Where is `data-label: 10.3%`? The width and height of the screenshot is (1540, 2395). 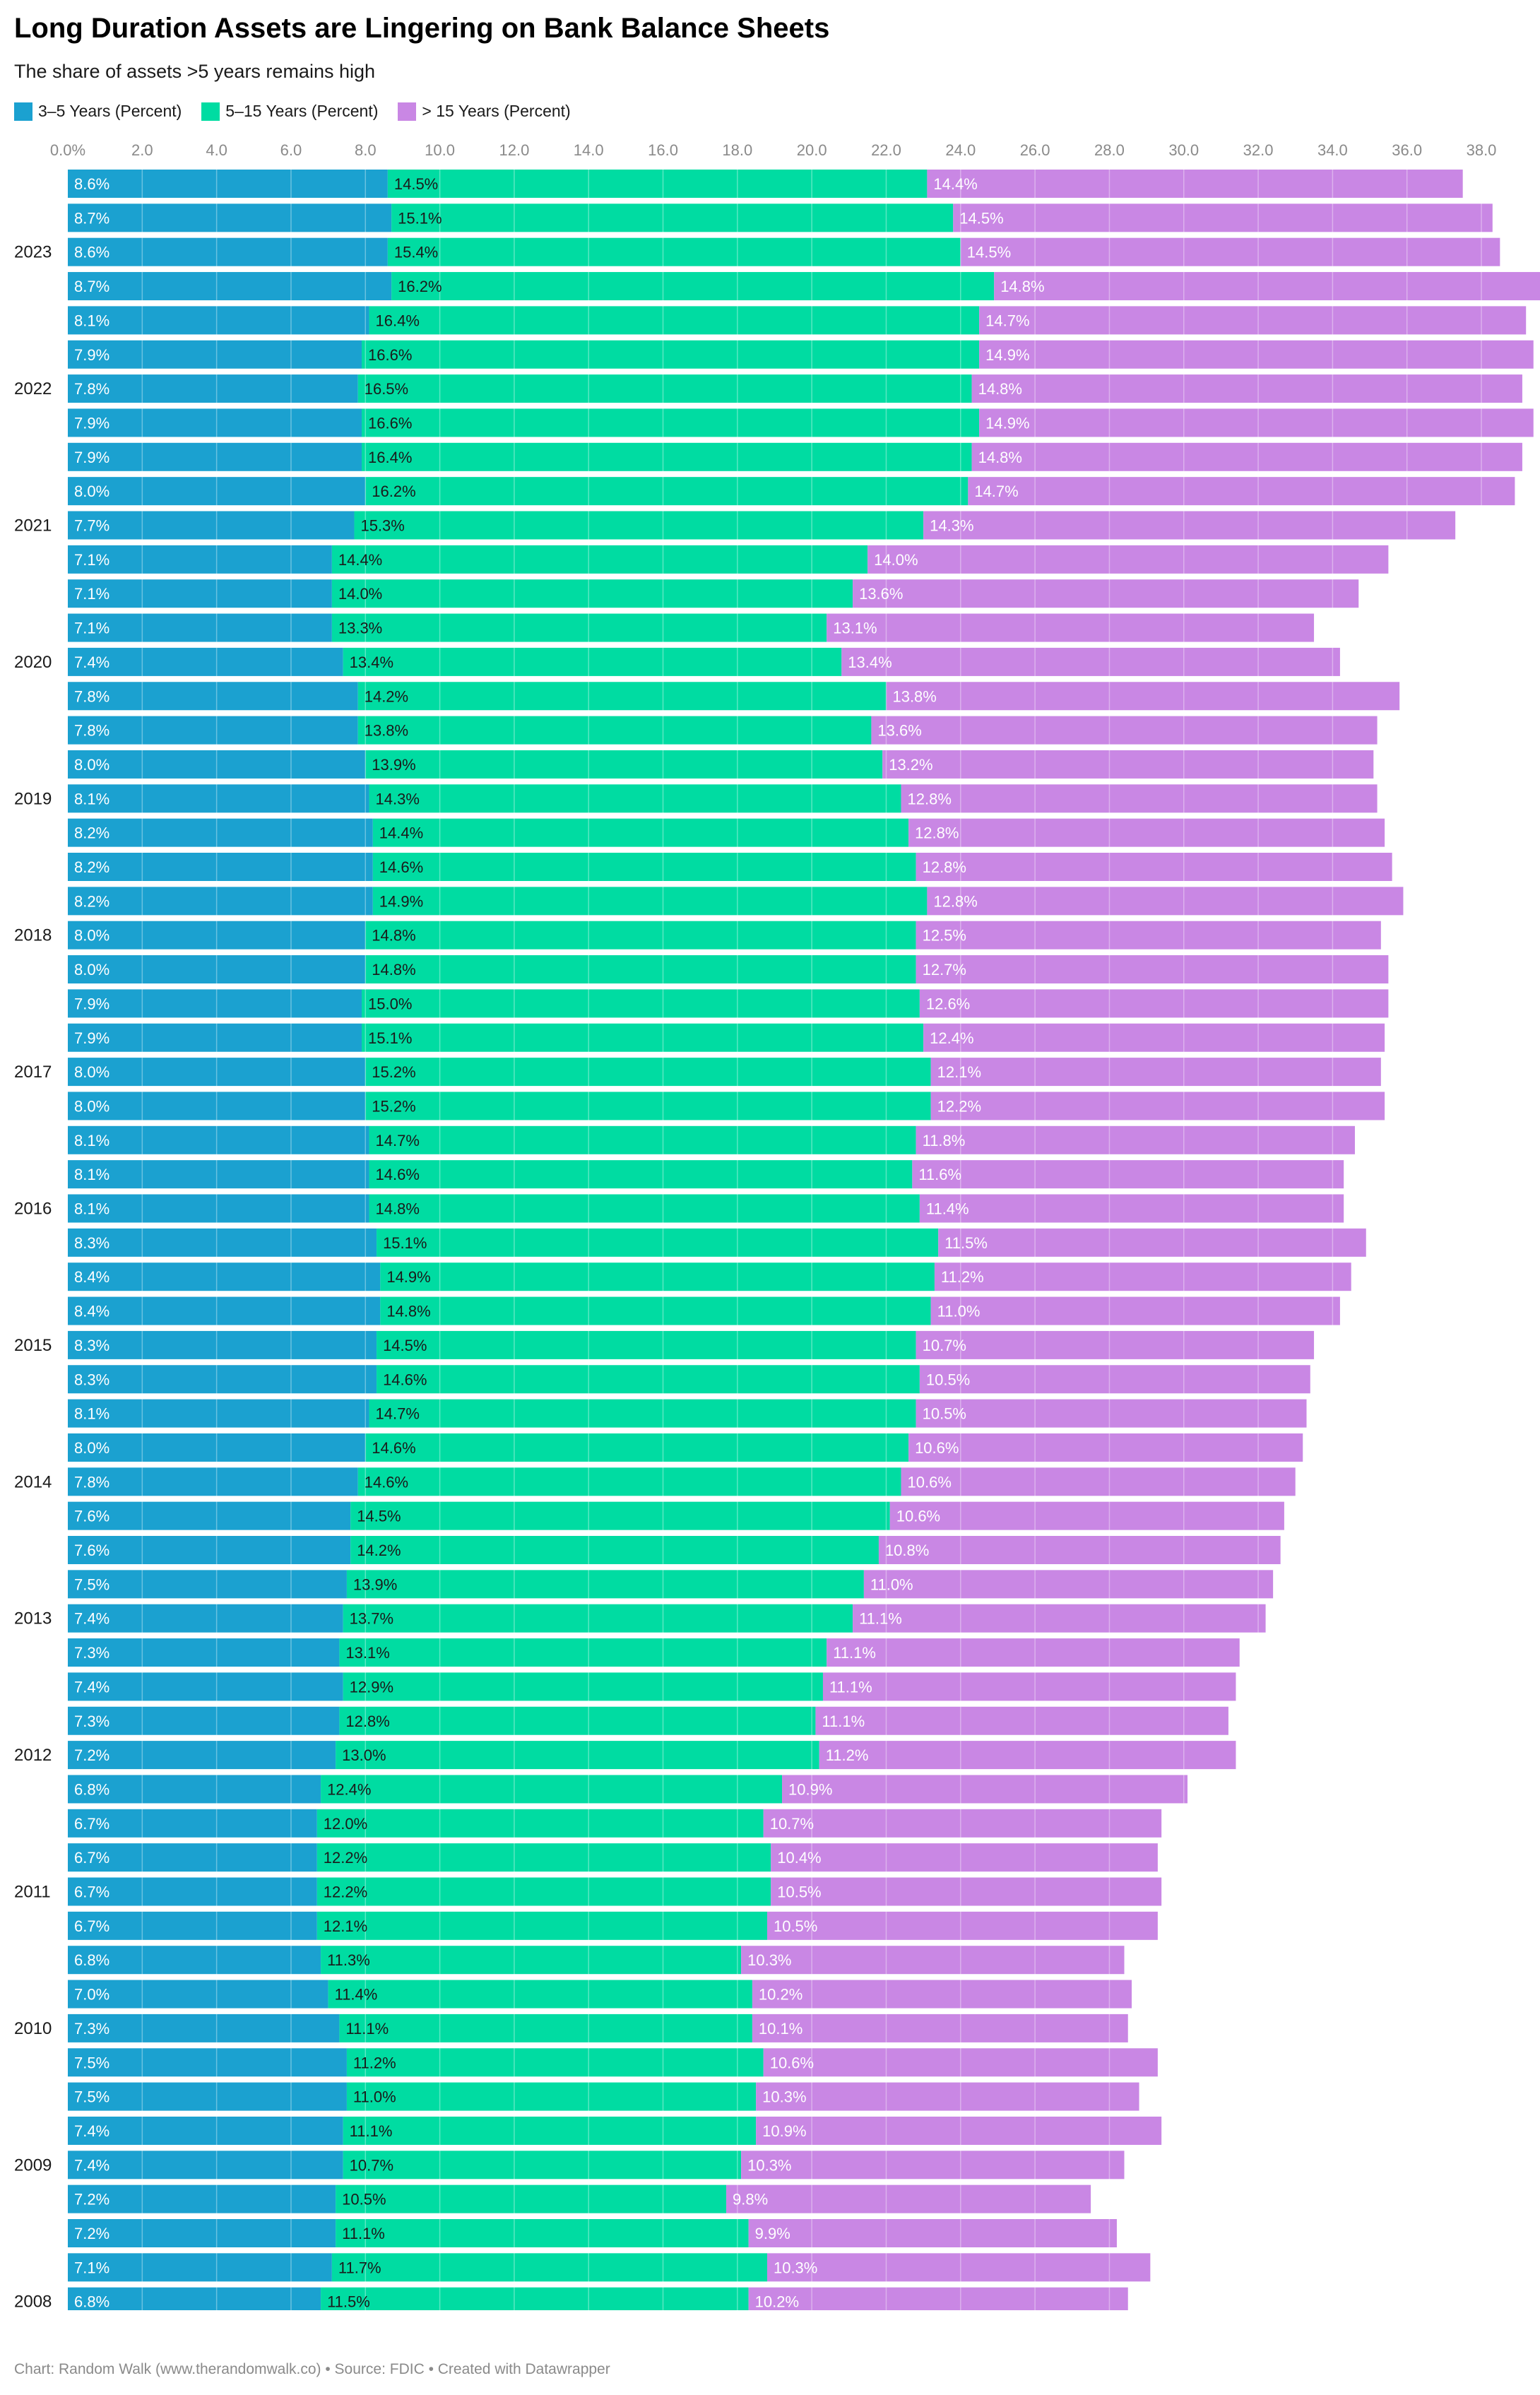
data-label: 10.3% is located at coordinates (769, 2165).